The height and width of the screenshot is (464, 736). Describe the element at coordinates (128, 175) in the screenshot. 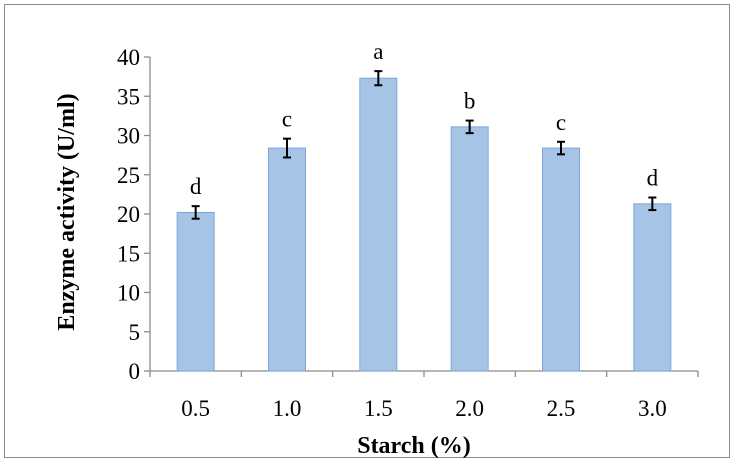

I see `y-tick-label: 25` at that location.